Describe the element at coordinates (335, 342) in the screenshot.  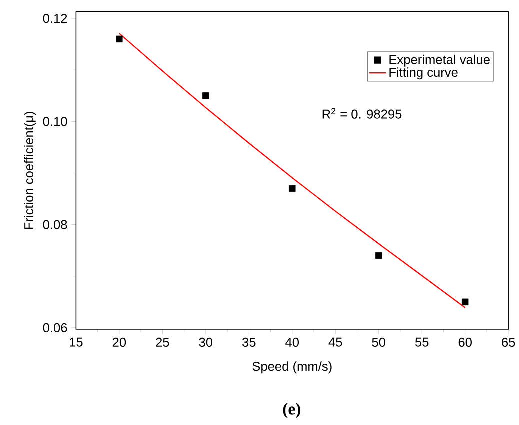
I see `x-tick-label: 45` at that location.